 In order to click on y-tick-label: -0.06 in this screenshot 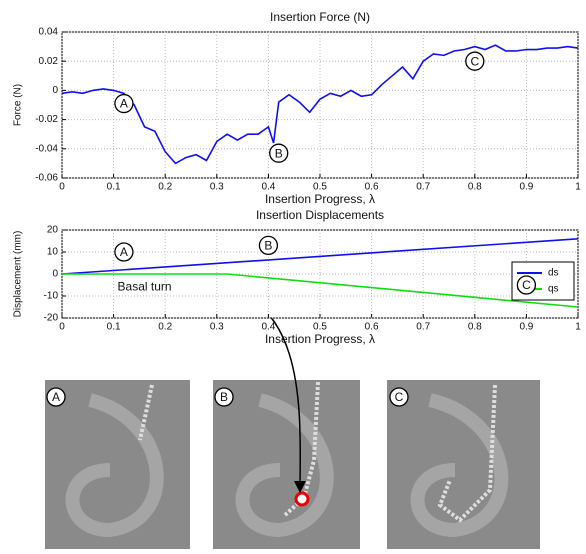, I will do `click(46, 178)`.